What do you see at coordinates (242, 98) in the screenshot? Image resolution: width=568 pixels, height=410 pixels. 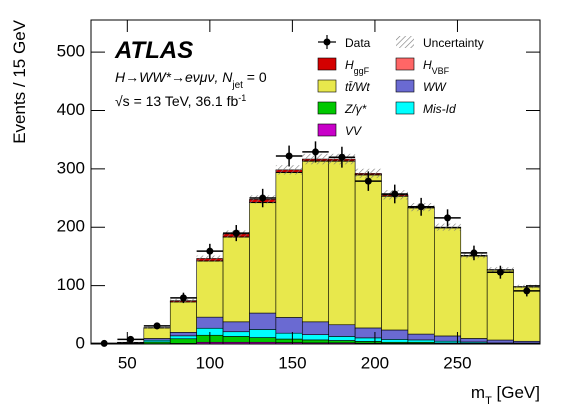 I see `energy-sup: -1` at bounding box center [242, 98].